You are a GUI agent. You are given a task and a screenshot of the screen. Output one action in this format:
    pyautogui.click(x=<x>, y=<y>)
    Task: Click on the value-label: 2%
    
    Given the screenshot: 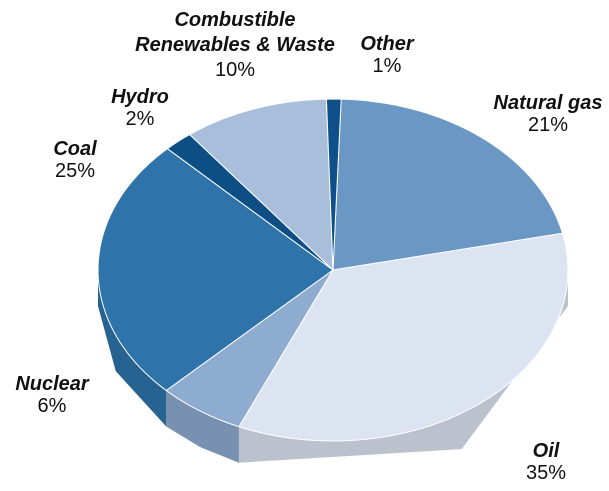 What is the action you would take?
    pyautogui.click(x=140, y=119)
    